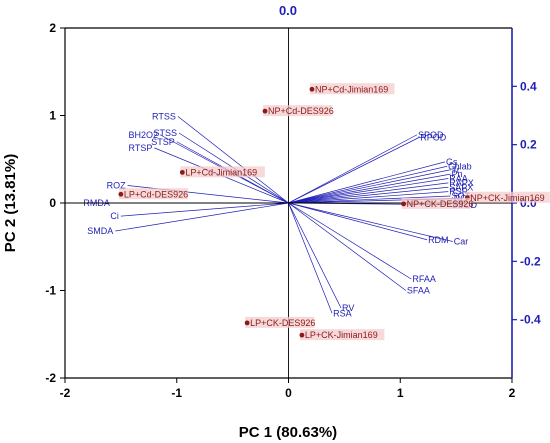  I want to click on loading-label: Gs, so click(452, 162).